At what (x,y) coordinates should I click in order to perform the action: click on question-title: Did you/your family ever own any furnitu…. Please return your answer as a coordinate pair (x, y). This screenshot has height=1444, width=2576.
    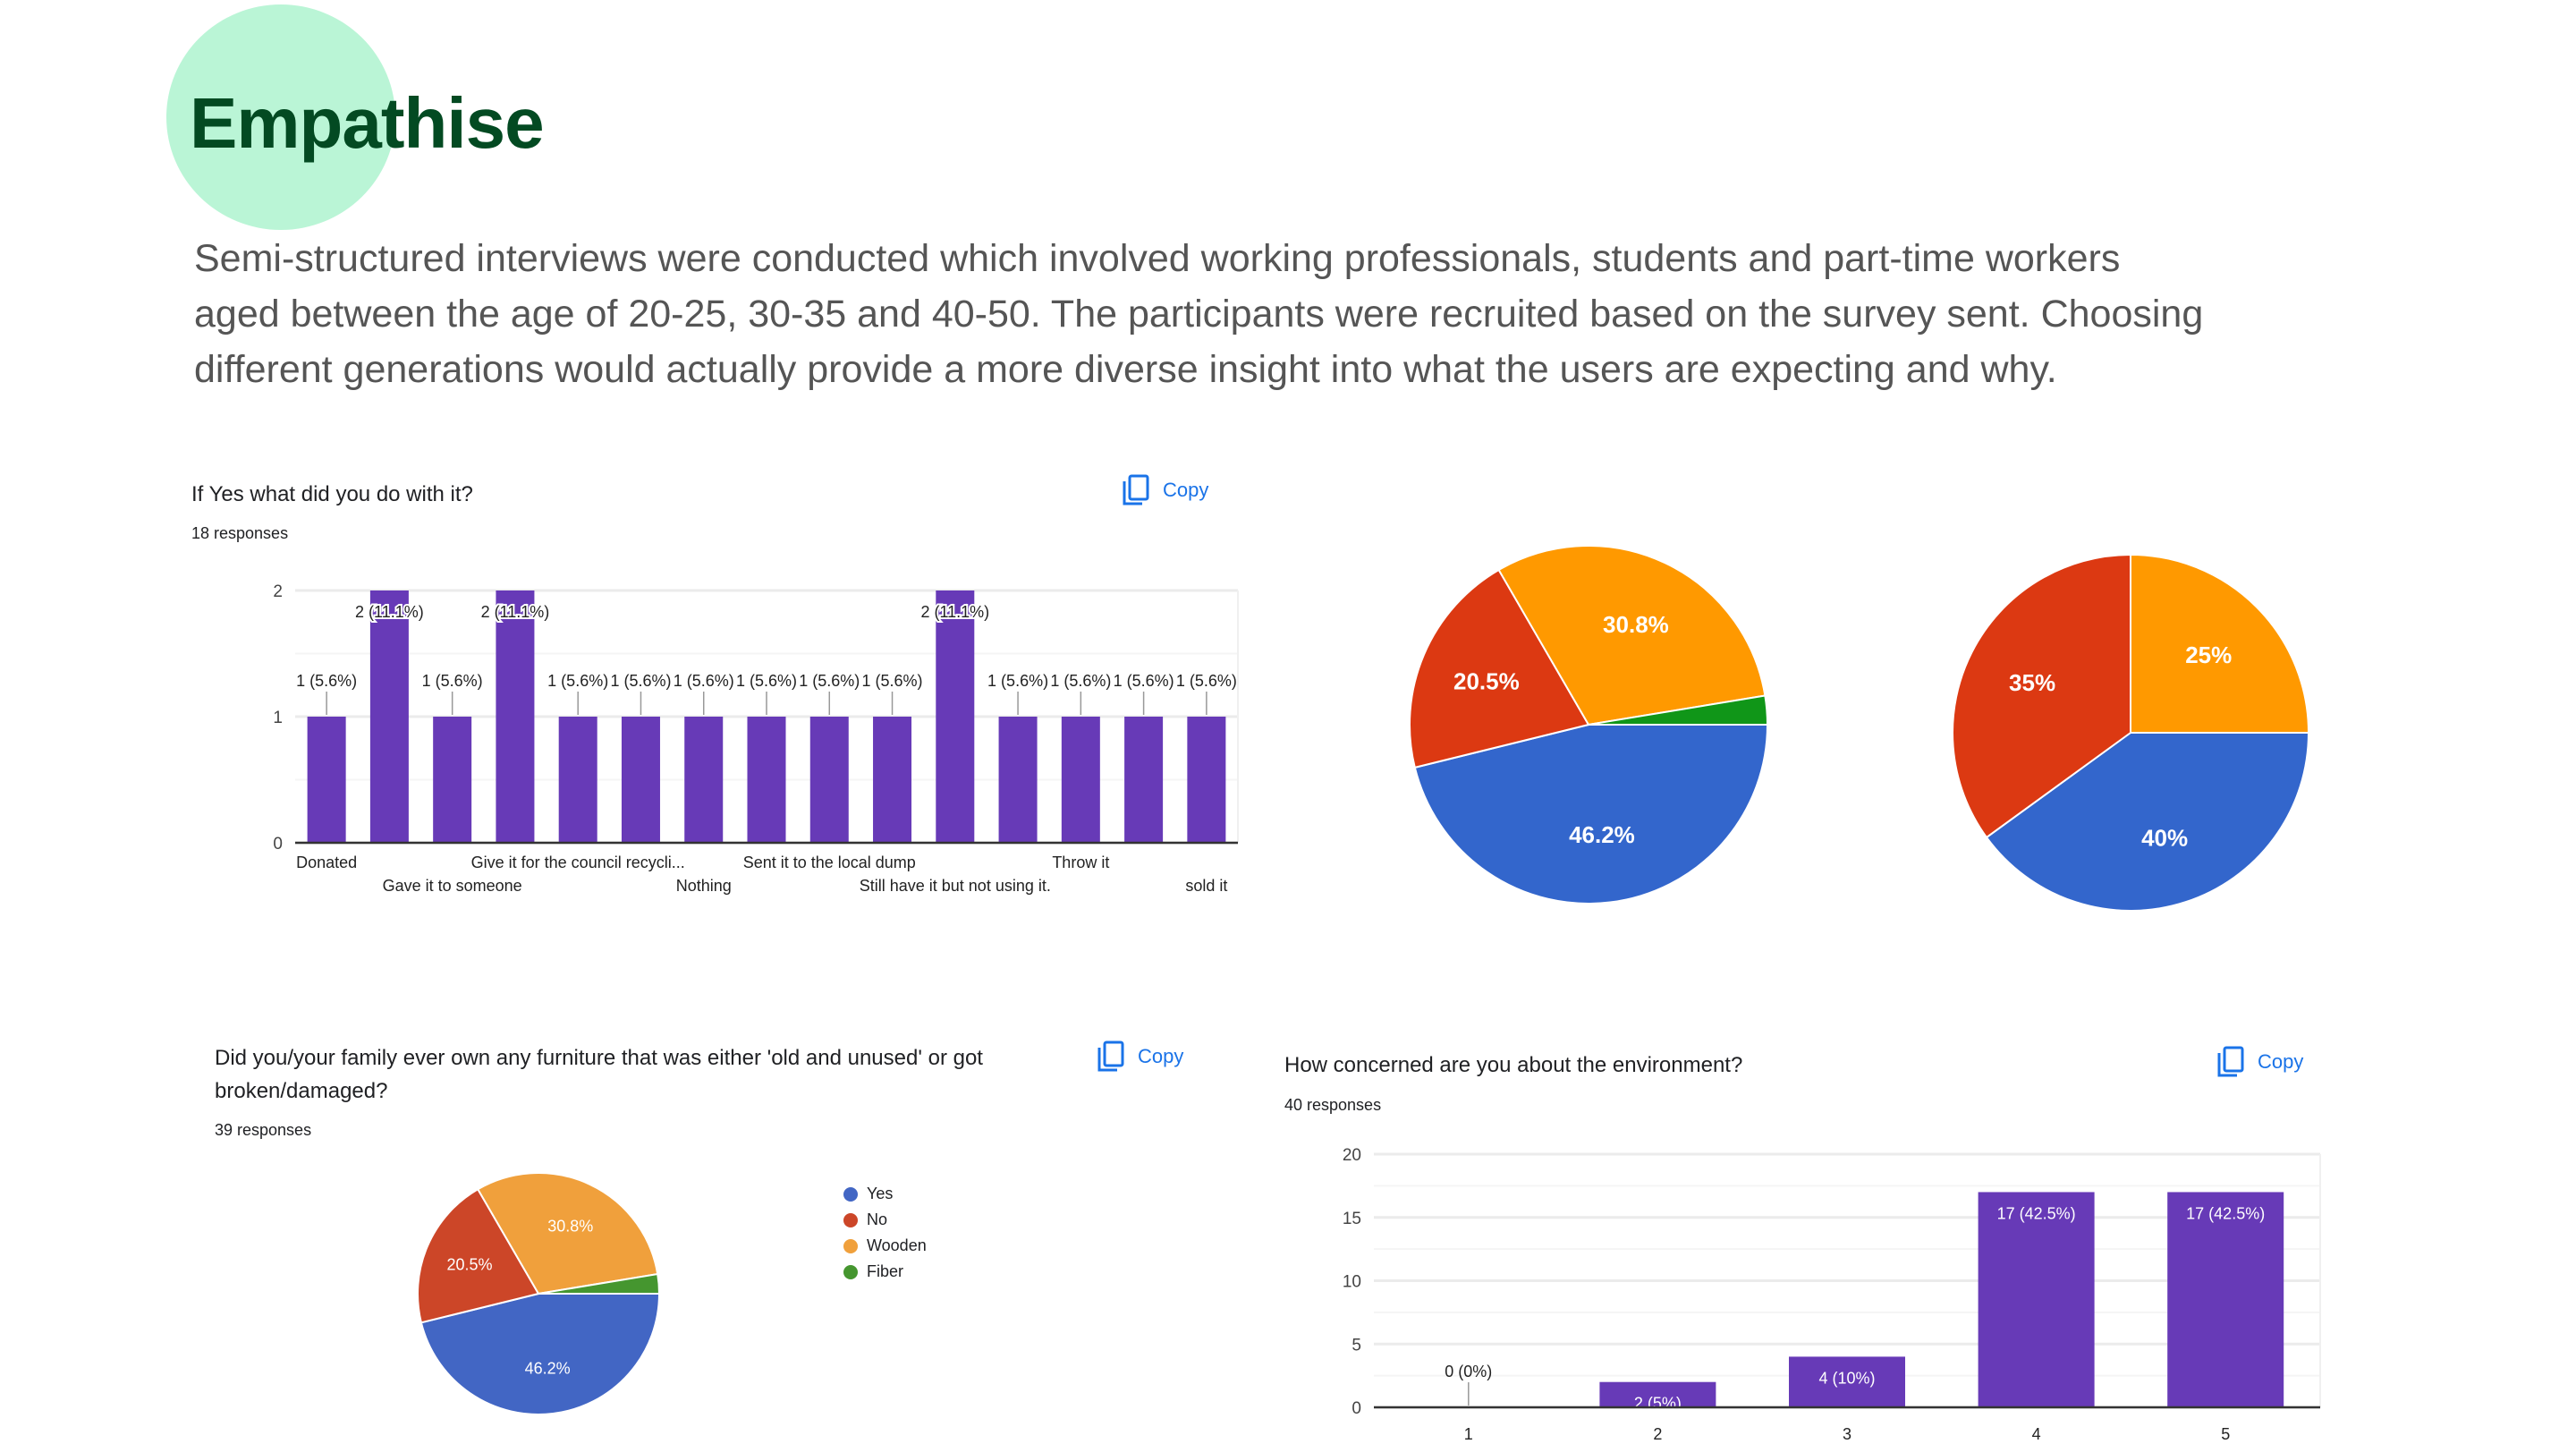
    Looking at the image, I should click on (599, 1074).